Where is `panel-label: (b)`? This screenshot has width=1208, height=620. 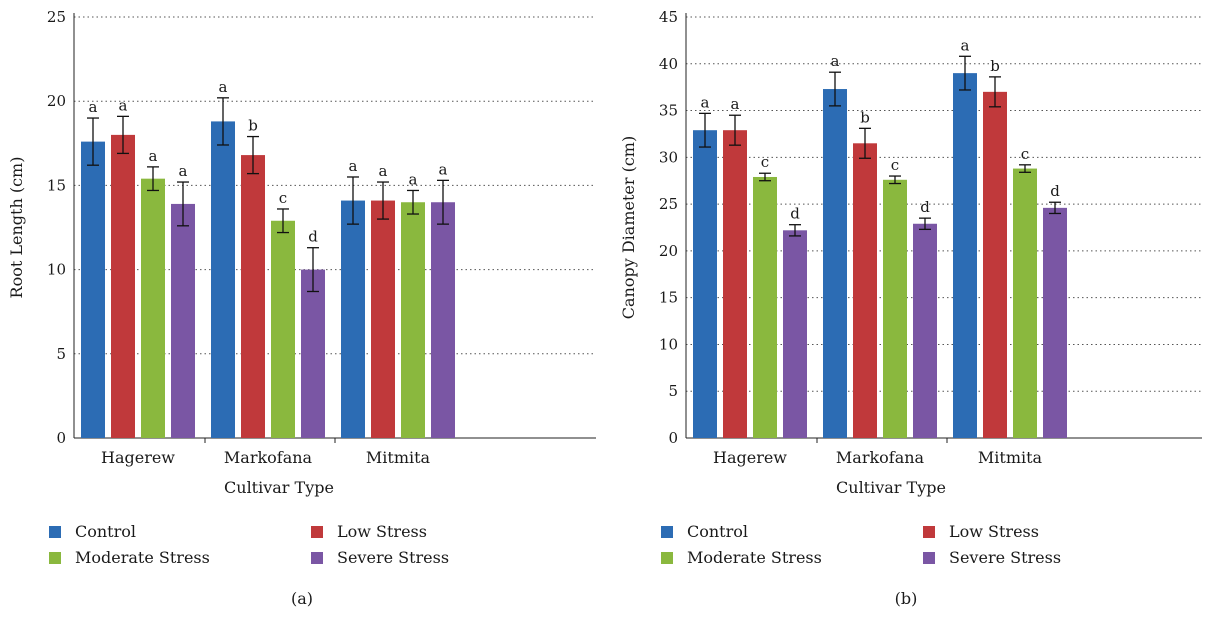 panel-label: (b) is located at coordinates (906, 598).